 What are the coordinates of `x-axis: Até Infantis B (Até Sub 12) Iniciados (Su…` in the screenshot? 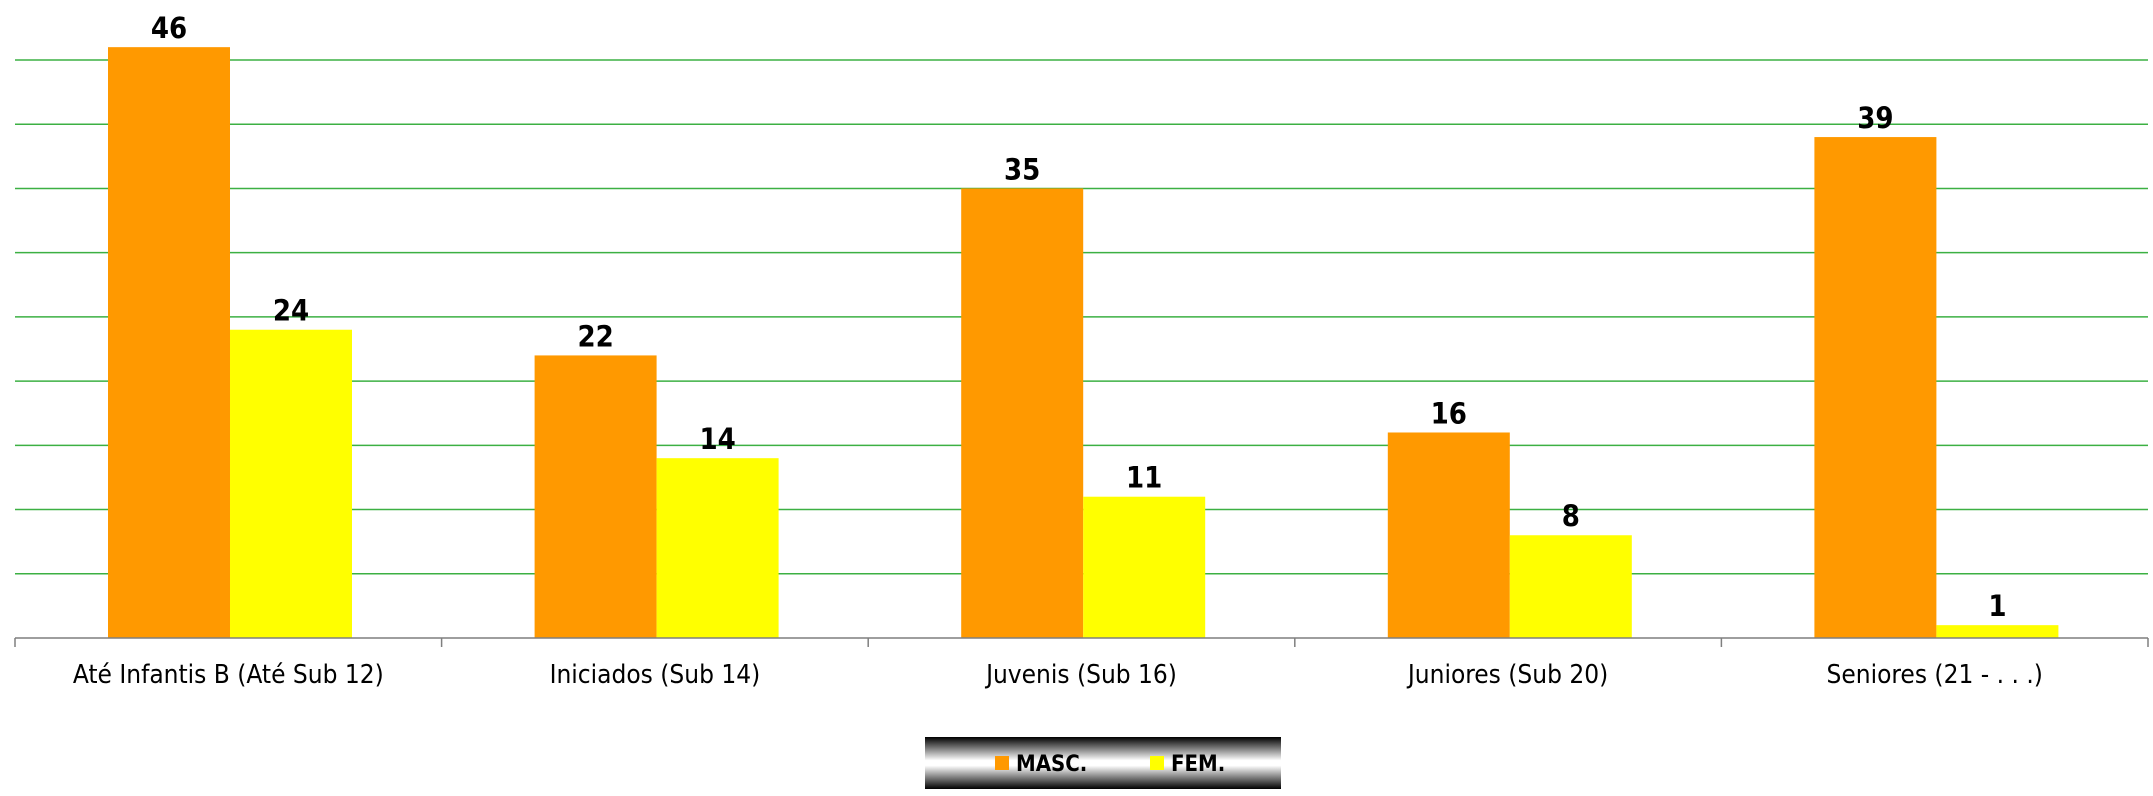 It's located at (1081, 663).